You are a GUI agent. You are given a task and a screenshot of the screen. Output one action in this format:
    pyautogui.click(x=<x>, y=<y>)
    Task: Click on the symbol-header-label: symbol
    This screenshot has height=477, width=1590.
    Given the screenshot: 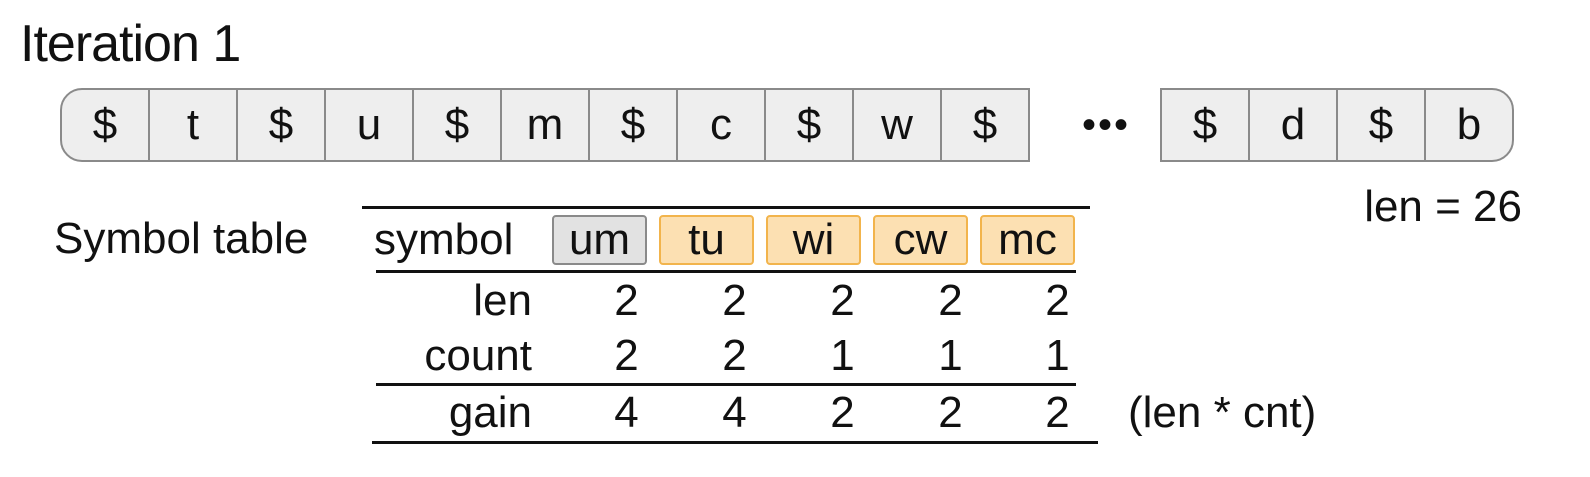 What is the action you would take?
    pyautogui.click(x=444, y=239)
    